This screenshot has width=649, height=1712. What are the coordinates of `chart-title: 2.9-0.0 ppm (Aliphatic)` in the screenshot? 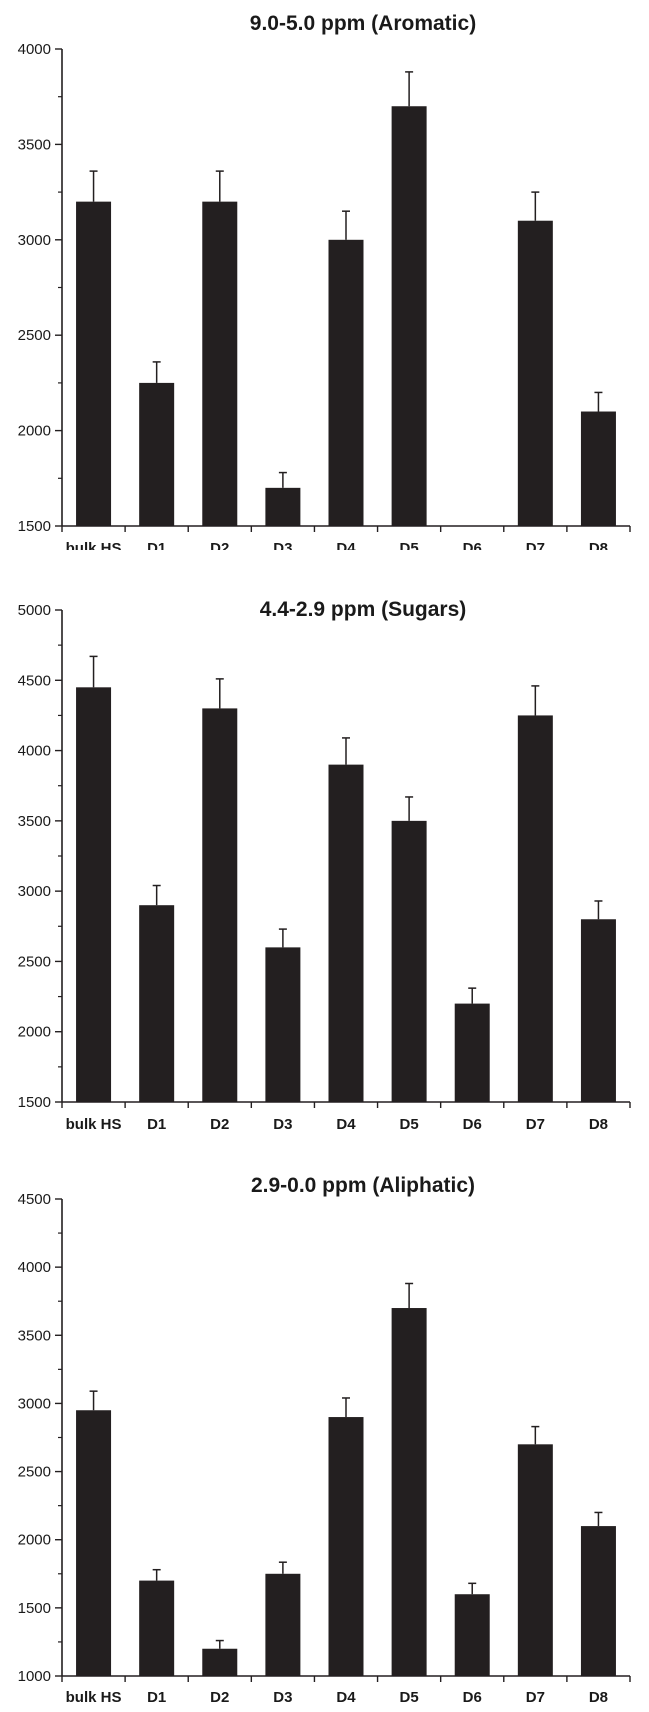 It's located at (363, 1185).